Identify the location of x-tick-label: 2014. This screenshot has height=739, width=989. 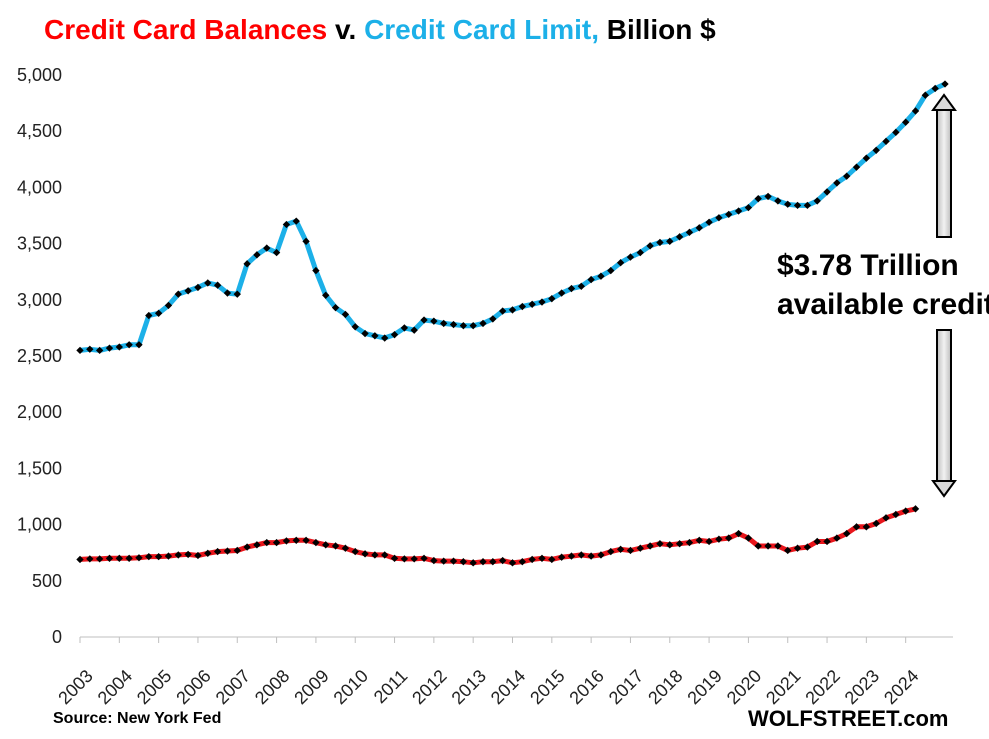
(508, 687).